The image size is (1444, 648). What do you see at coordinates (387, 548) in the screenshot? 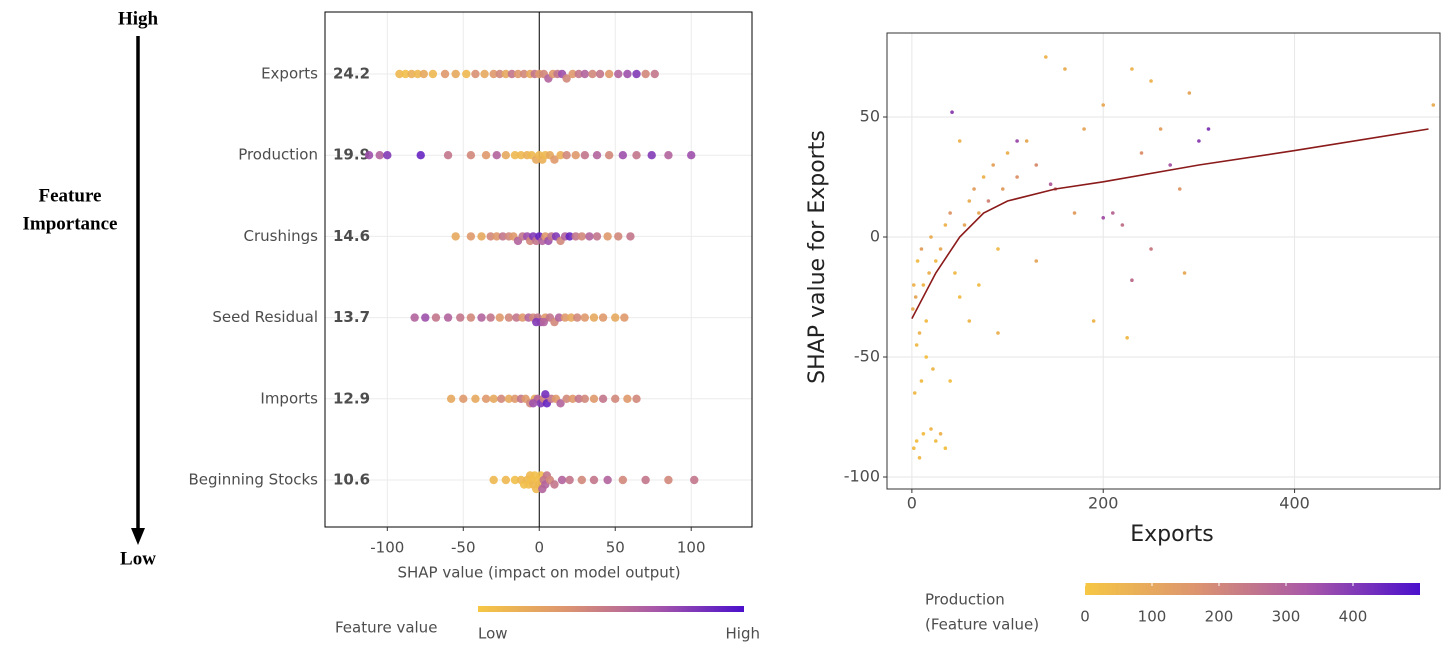
I see `x-tick-label: -100` at bounding box center [387, 548].